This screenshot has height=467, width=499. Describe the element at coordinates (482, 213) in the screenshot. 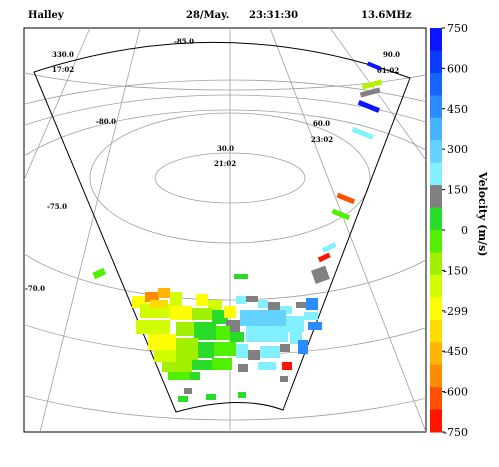

I see `colorbar-label: Velocity (m/s)` at that location.